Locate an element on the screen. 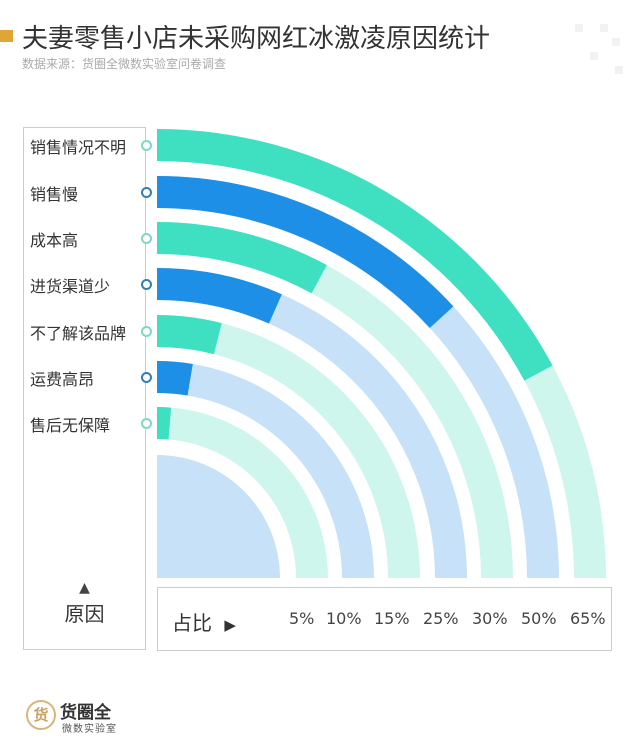  value-label: 5% is located at coordinates (302, 618).